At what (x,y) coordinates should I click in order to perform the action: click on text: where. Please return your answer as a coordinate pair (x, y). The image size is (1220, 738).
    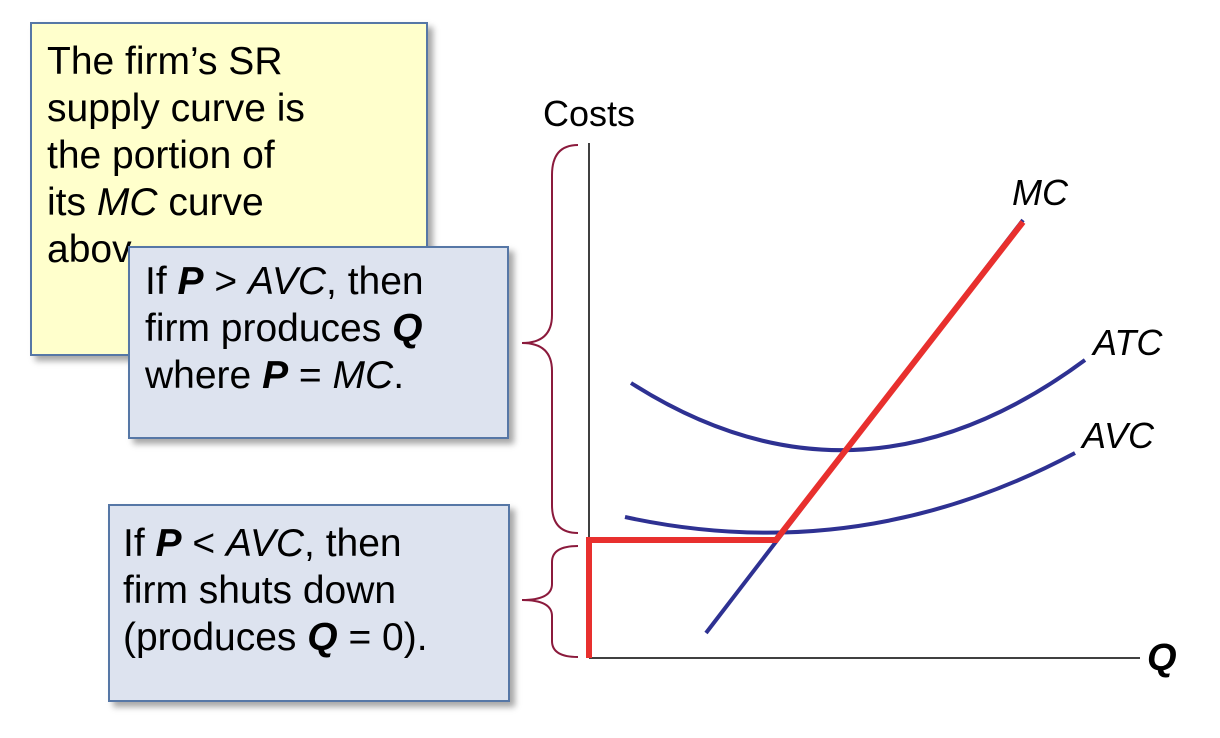
    Looking at the image, I should click on (204, 375).